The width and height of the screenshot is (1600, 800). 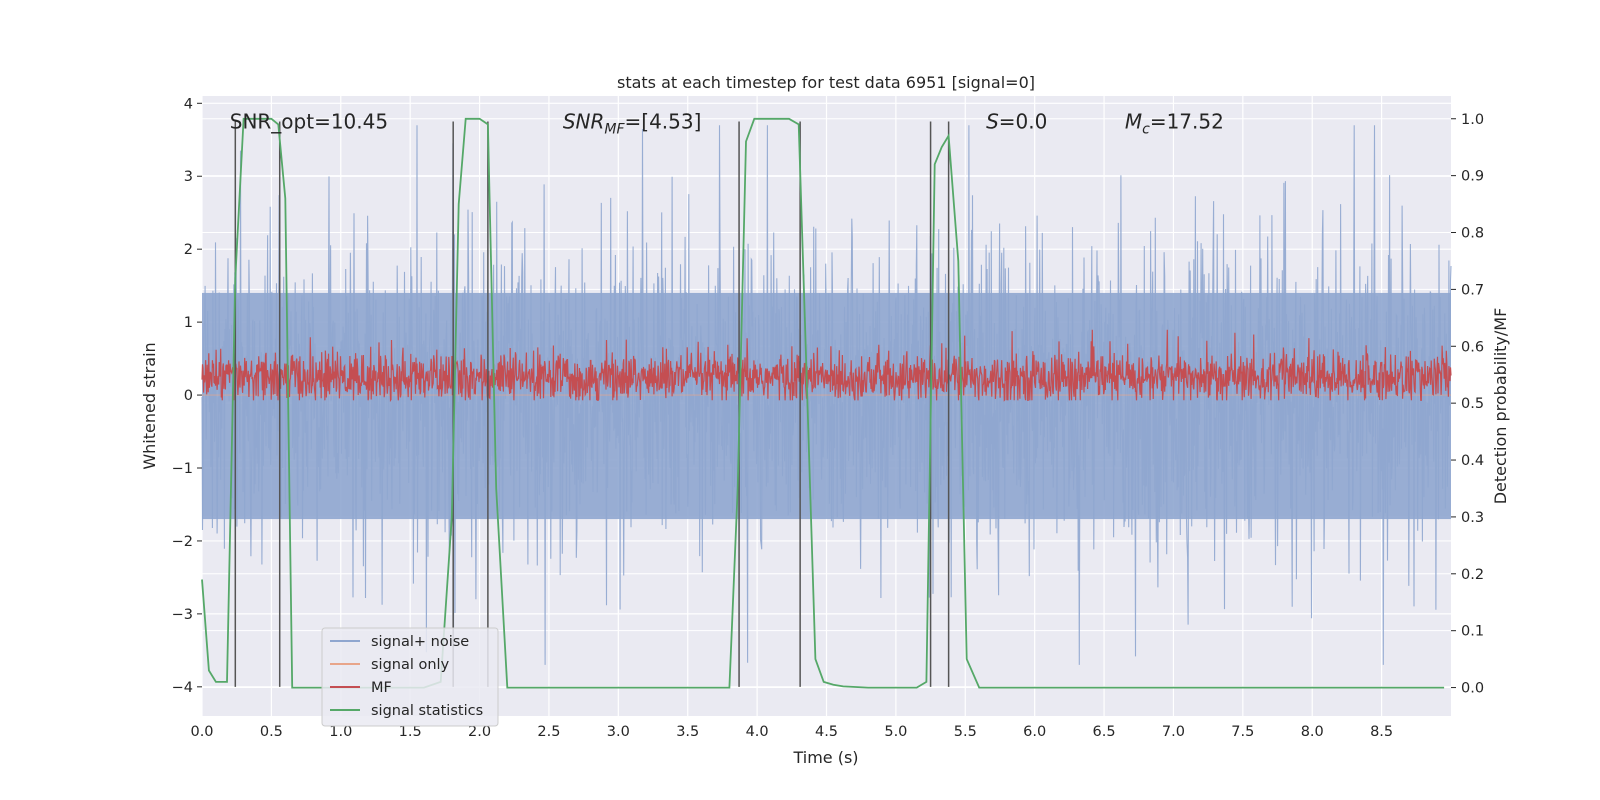 What do you see at coordinates (1104, 732) in the screenshot?
I see `x-tick-label: 6.5` at bounding box center [1104, 732].